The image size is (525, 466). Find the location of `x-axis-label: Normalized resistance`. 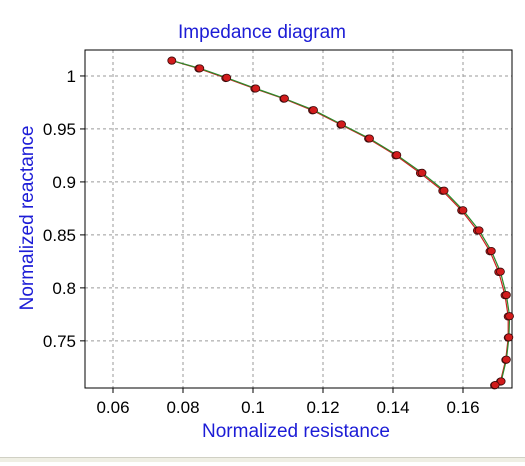

x-axis-label: Normalized resistance is located at coordinates (296, 431).